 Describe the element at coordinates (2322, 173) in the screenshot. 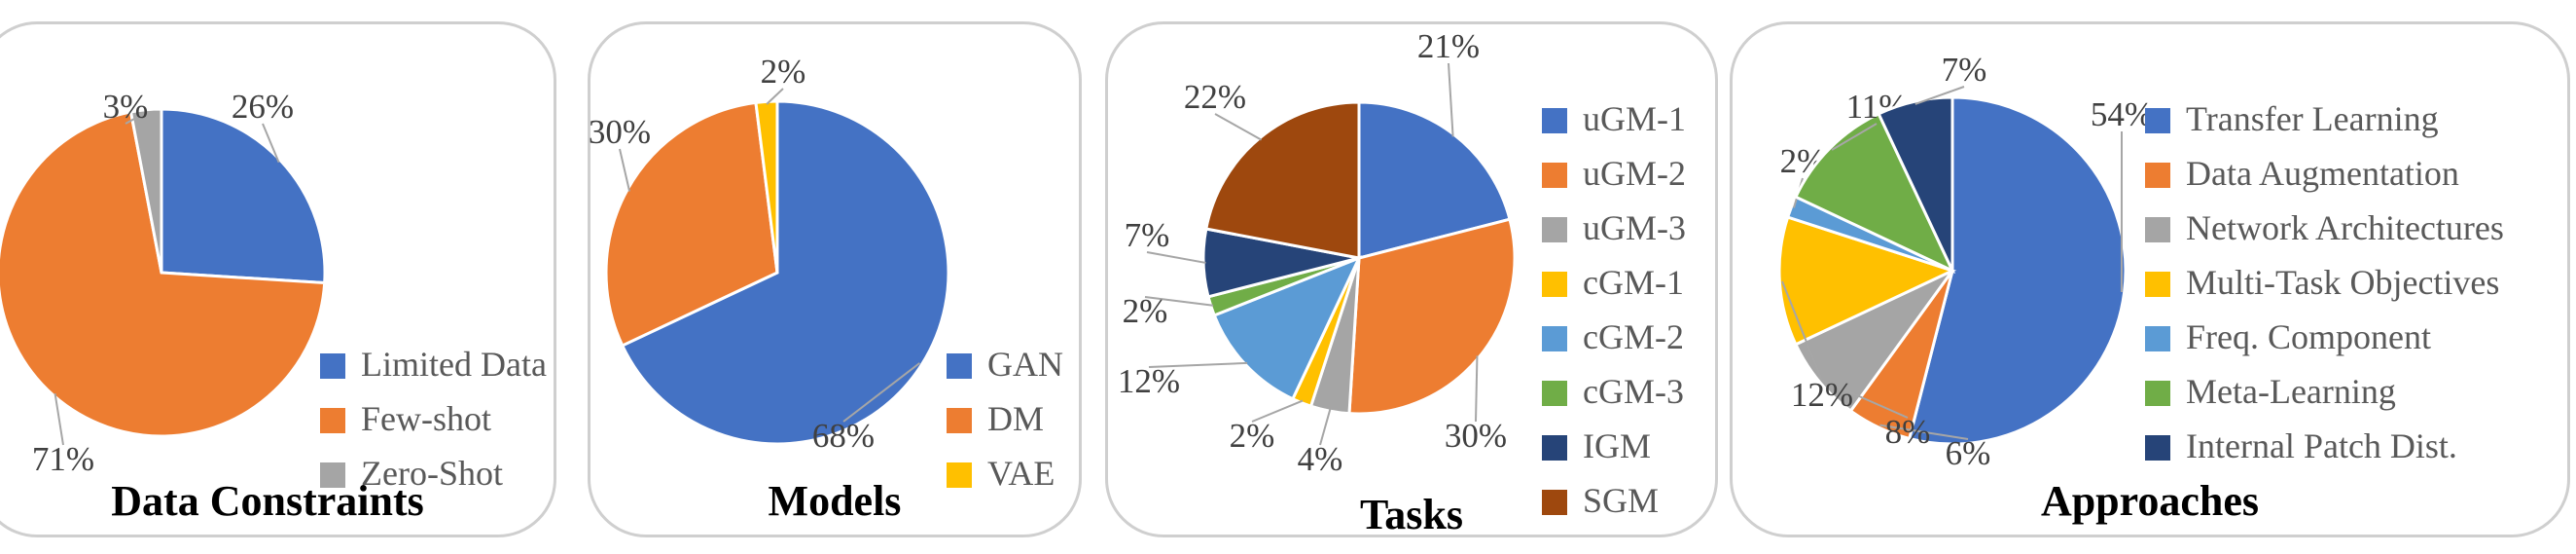

I see `legend-label: Data Augmentation` at that location.